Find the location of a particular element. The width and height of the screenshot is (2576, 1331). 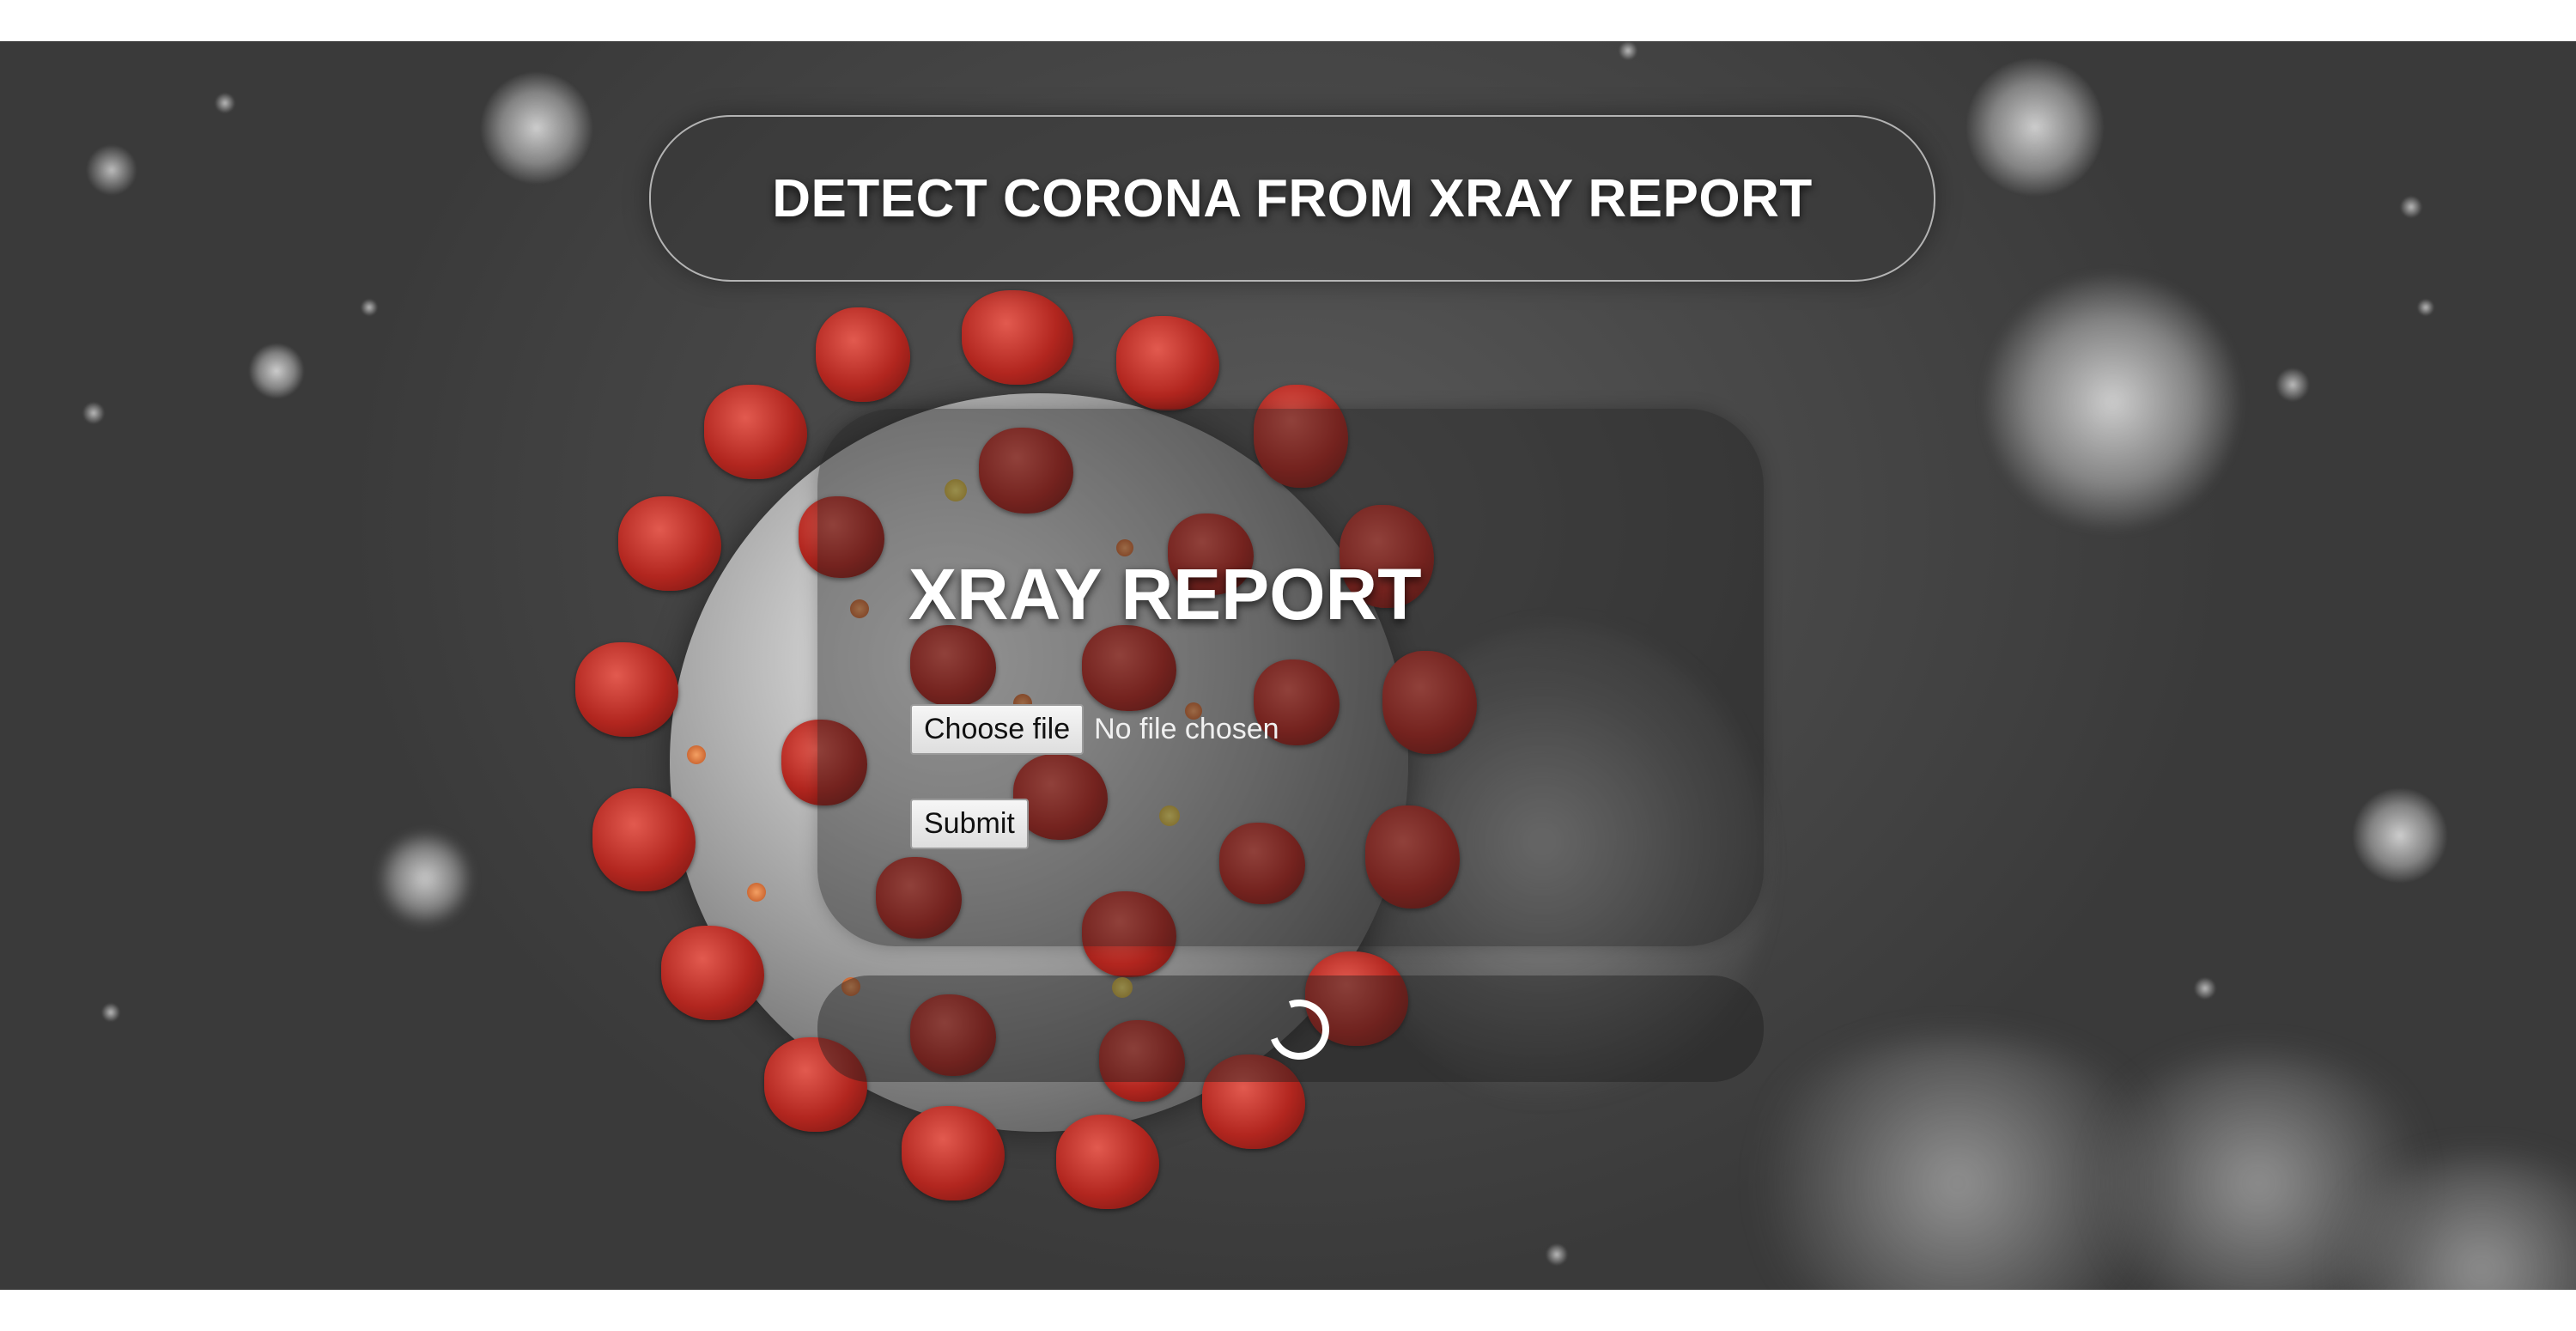

loading-spinner-icon is located at coordinates (1299, 1029).